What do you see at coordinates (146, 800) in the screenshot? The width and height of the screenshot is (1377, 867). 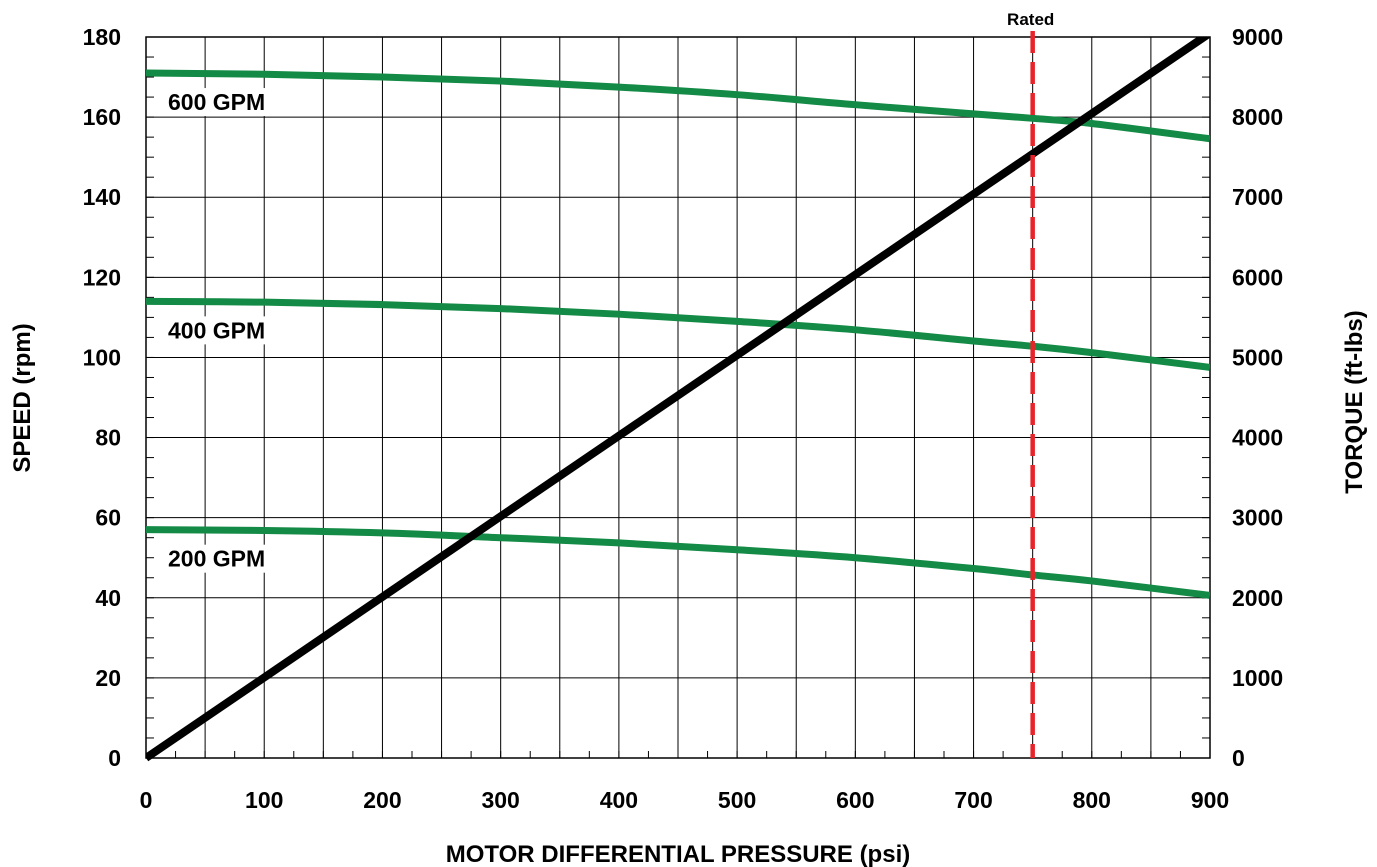 I see `x-tick-label: 0` at bounding box center [146, 800].